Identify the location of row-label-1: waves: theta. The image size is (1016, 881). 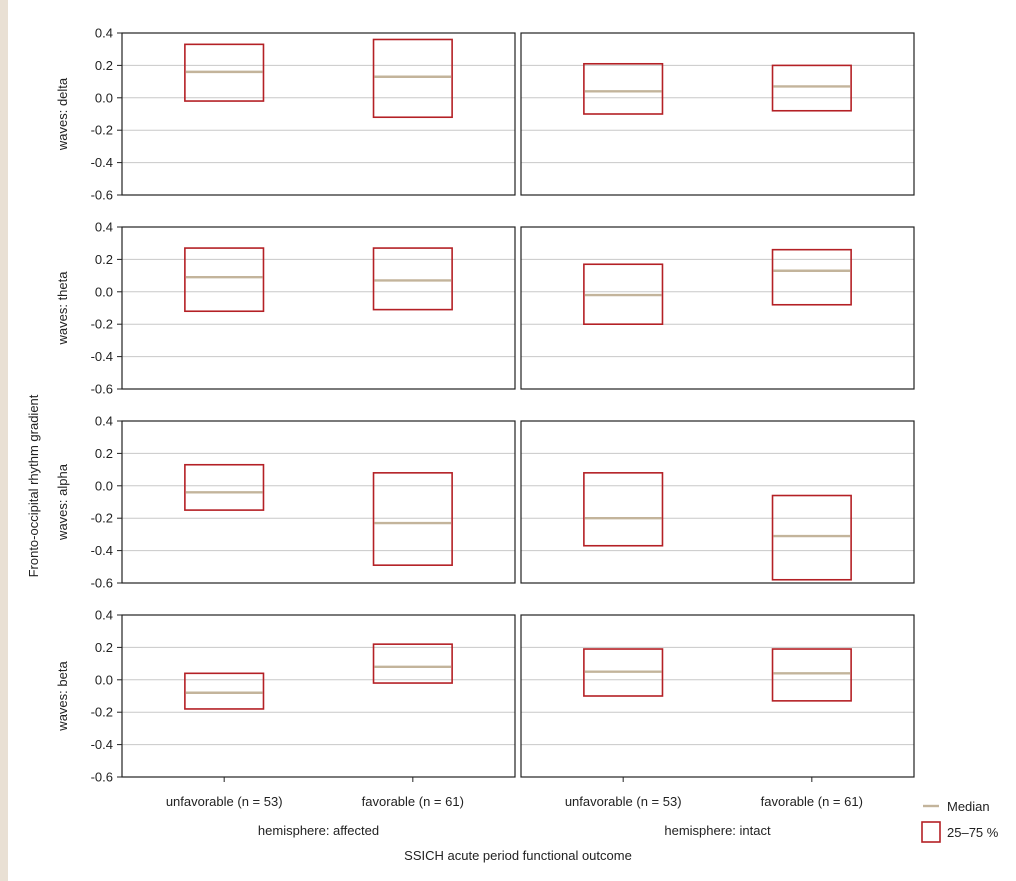
(62, 308).